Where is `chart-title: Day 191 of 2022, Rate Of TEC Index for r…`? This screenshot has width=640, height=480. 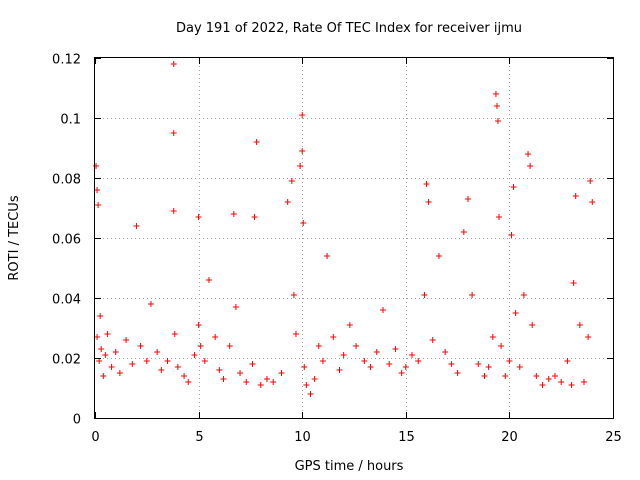
chart-title: Day 191 of 2022, Rate Of TEC Index for r… is located at coordinates (349, 28).